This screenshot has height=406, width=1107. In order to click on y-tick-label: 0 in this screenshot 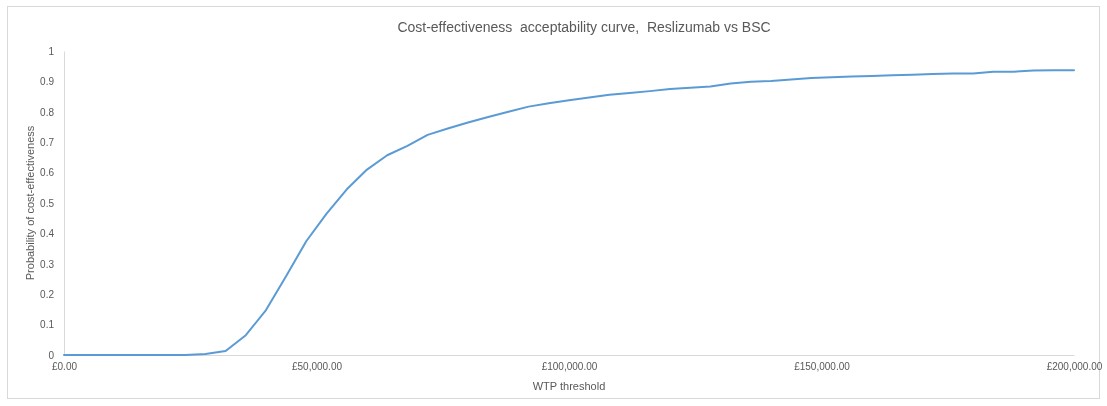, I will do `click(51, 355)`.